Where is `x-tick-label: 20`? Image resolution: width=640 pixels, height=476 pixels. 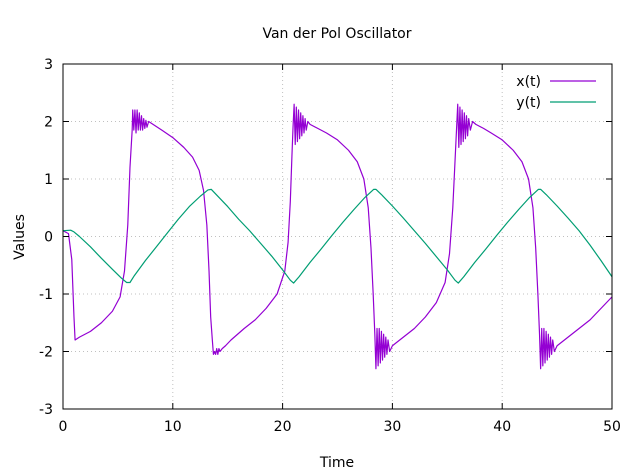 x-tick-label: 20 is located at coordinates (283, 427).